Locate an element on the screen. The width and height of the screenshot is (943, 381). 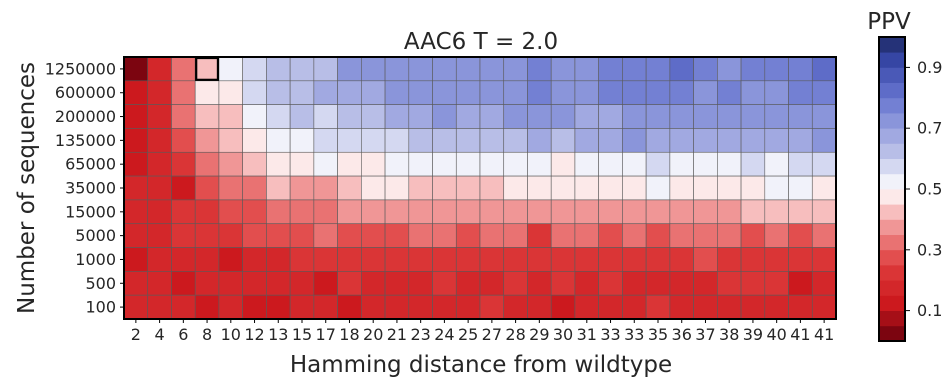
x-tick-label: 2 is located at coordinates (136, 334).